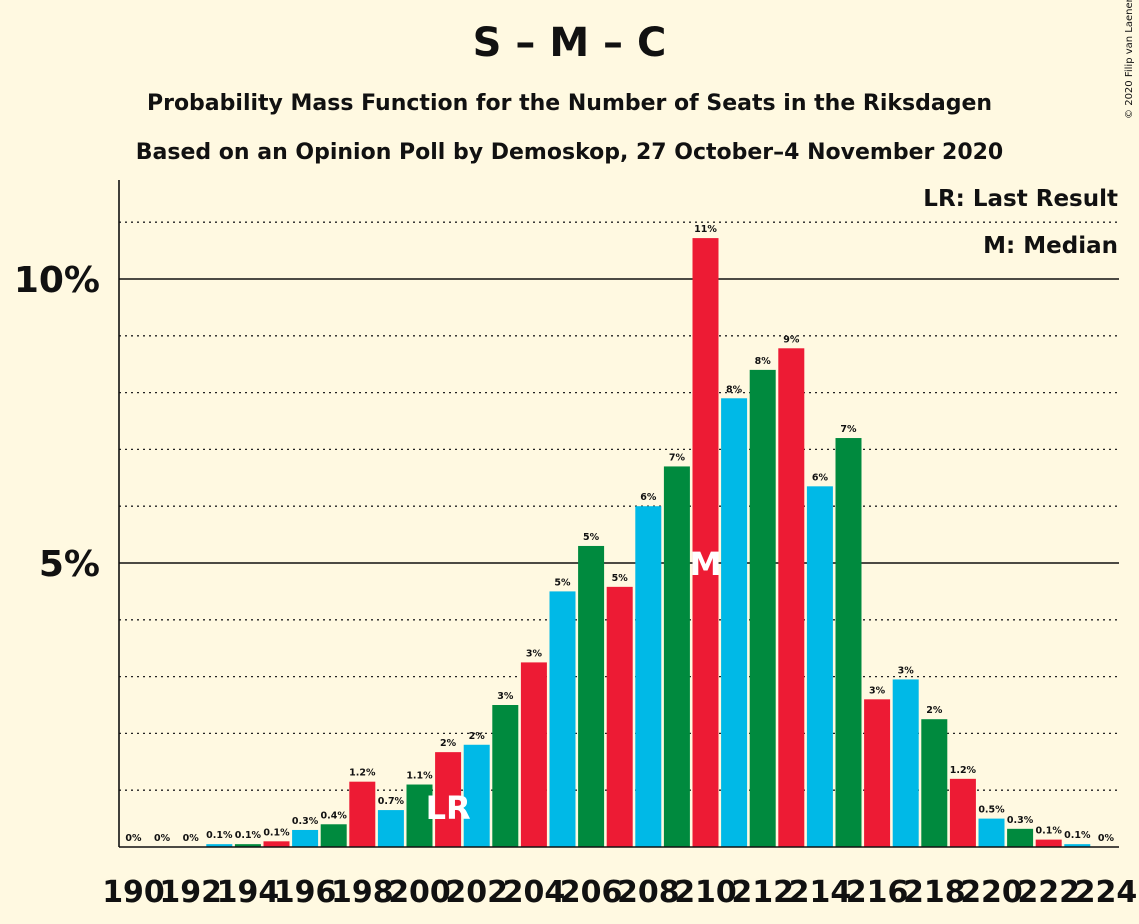  What do you see at coordinates (248, 892) in the screenshot?
I see `x-tick-label: 194` at bounding box center [248, 892].